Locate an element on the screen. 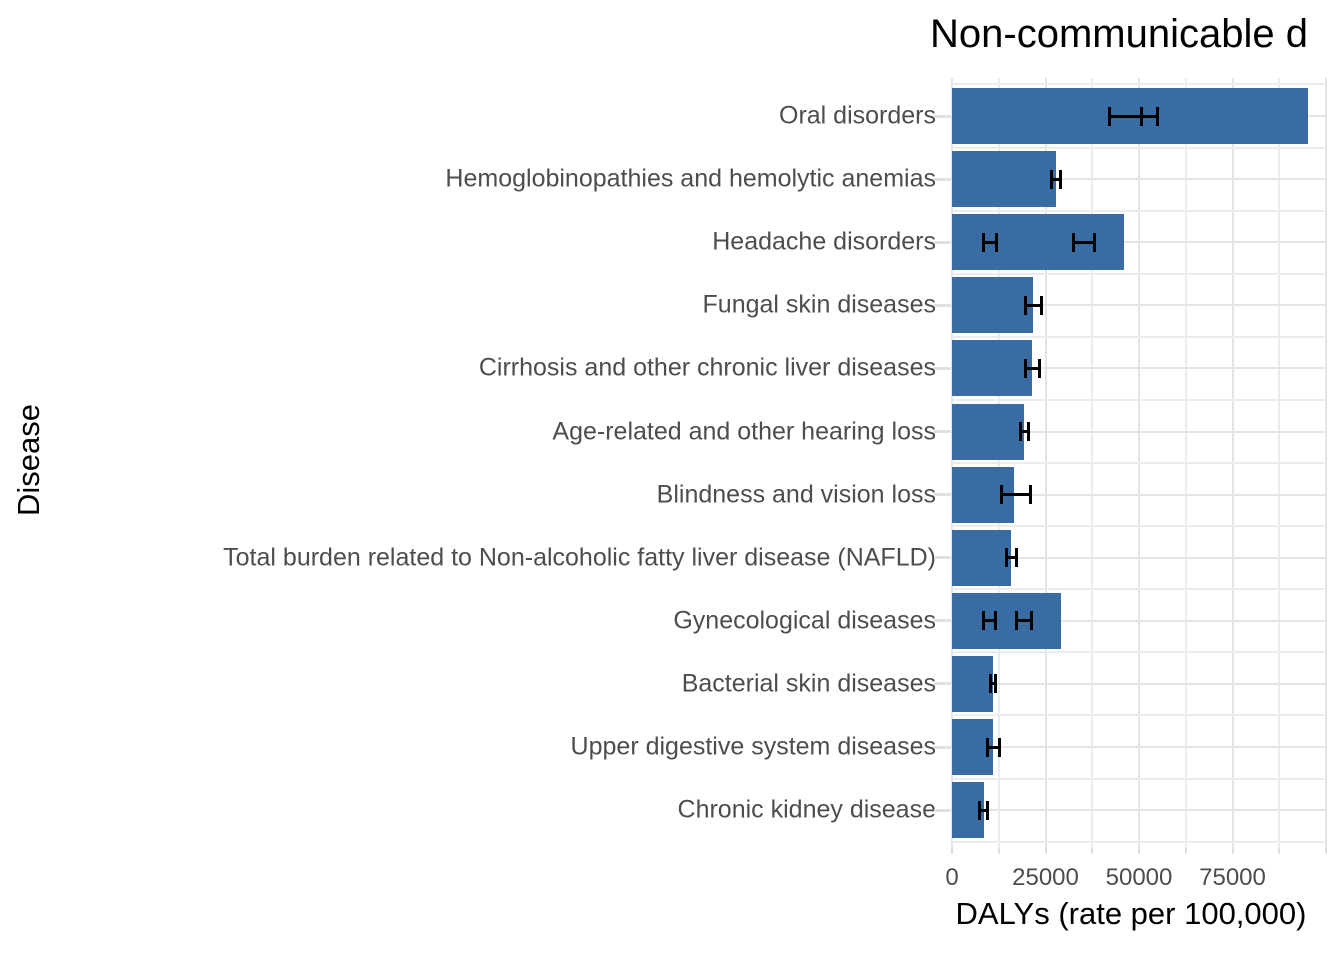 This screenshot has width=1344, height=960. category-label: Blindness and vision loss is located at coordinates (796, 494).